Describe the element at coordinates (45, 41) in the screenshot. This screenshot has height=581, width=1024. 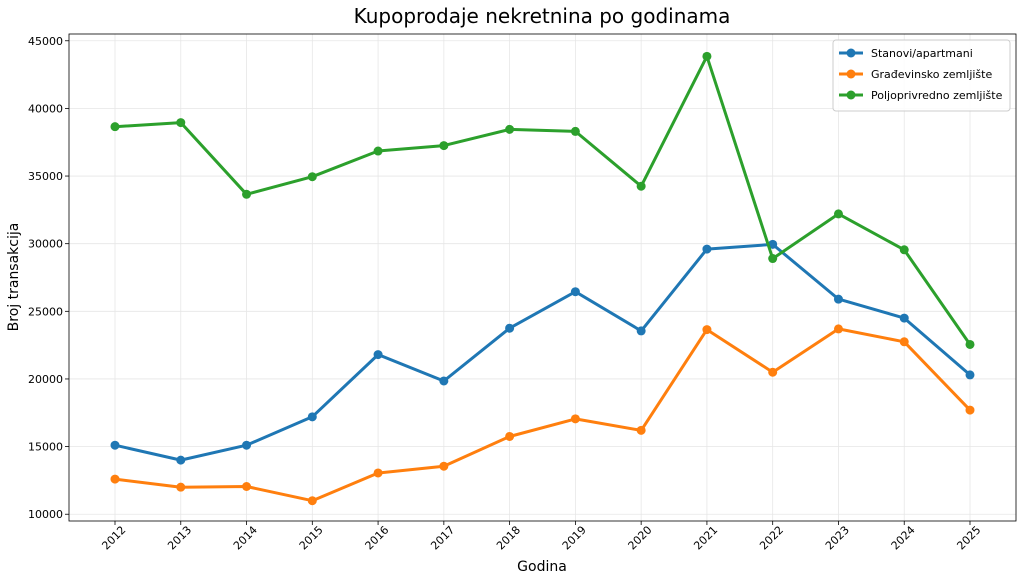
I see `y-tick-label: 45000` at that location.